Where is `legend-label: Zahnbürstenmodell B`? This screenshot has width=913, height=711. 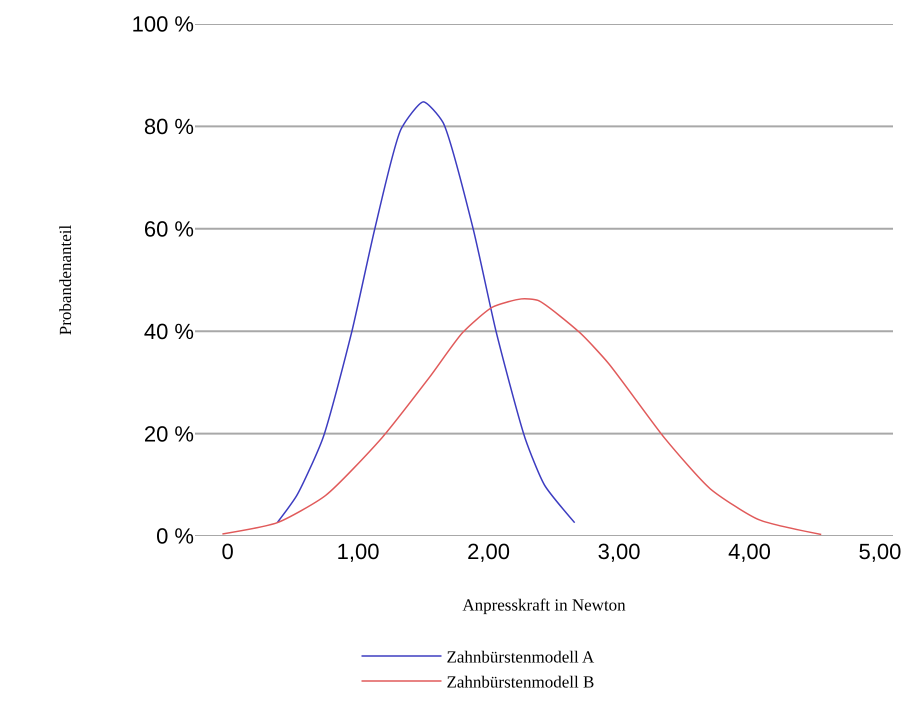
legend-label: Zahnbürstenmodell B is located at coordinates (520, 682).